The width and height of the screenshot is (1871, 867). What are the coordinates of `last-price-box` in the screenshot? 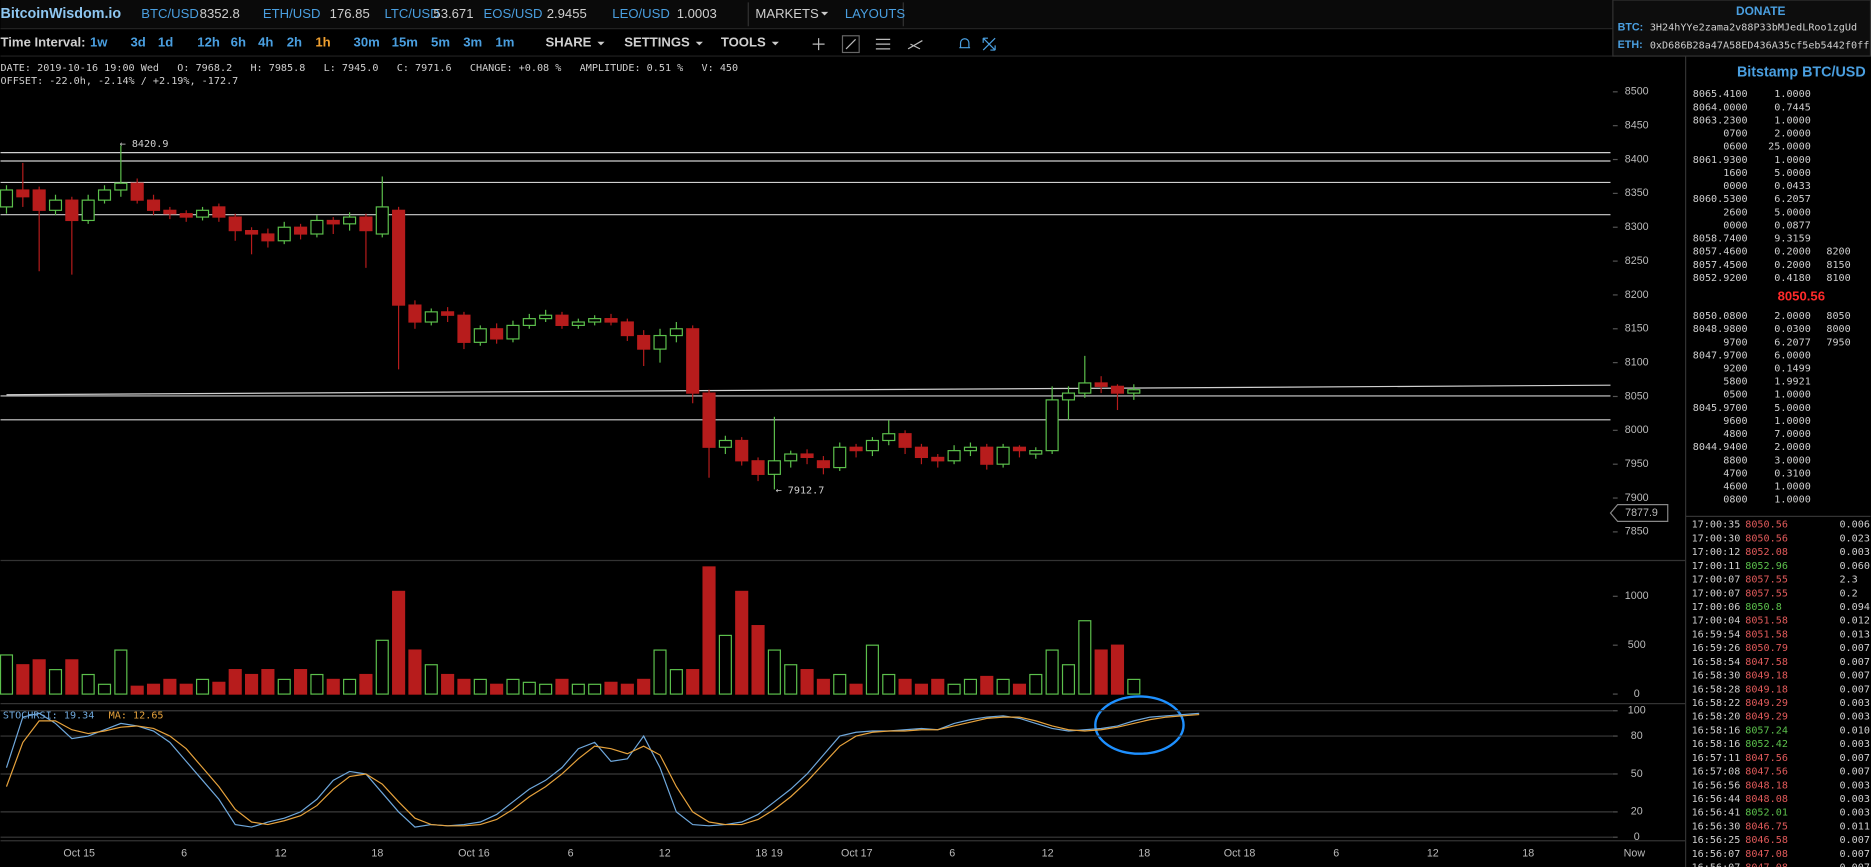 It's located at (1639, 513).